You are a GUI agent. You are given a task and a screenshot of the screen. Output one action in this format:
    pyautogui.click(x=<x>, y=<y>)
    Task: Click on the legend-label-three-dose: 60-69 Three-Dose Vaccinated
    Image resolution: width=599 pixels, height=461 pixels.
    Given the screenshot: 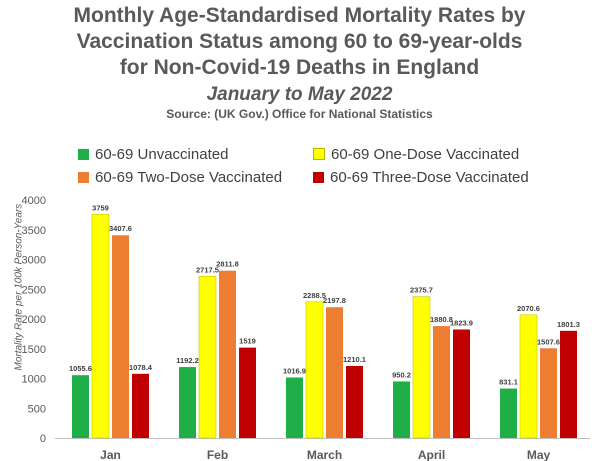 What is the action you would take?
    pyautogui.click(x=429, y=177)
    